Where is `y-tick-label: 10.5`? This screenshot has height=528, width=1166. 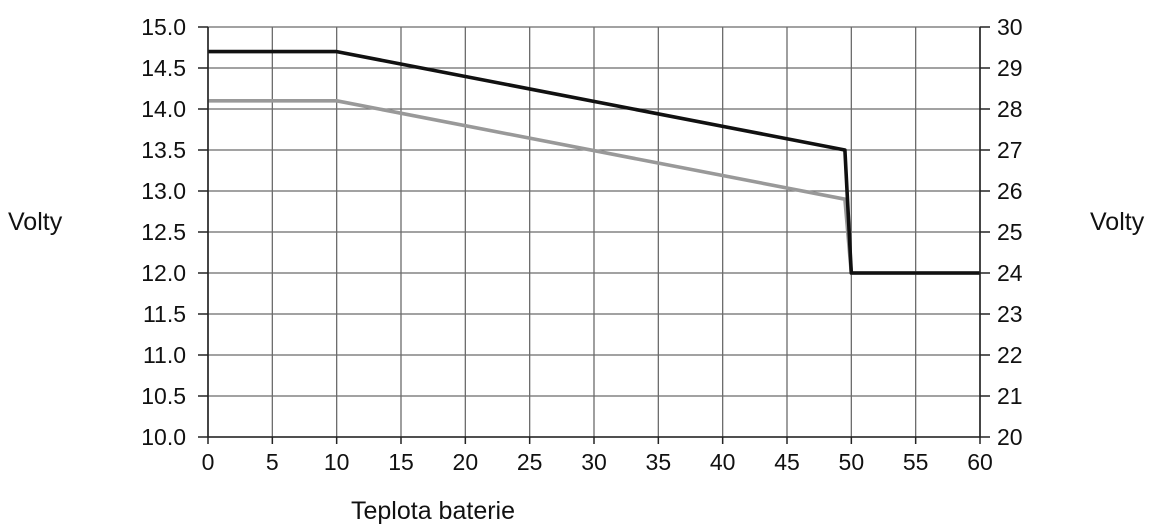
y-tick-label: 10.5 is located at coordinates (163, 396).